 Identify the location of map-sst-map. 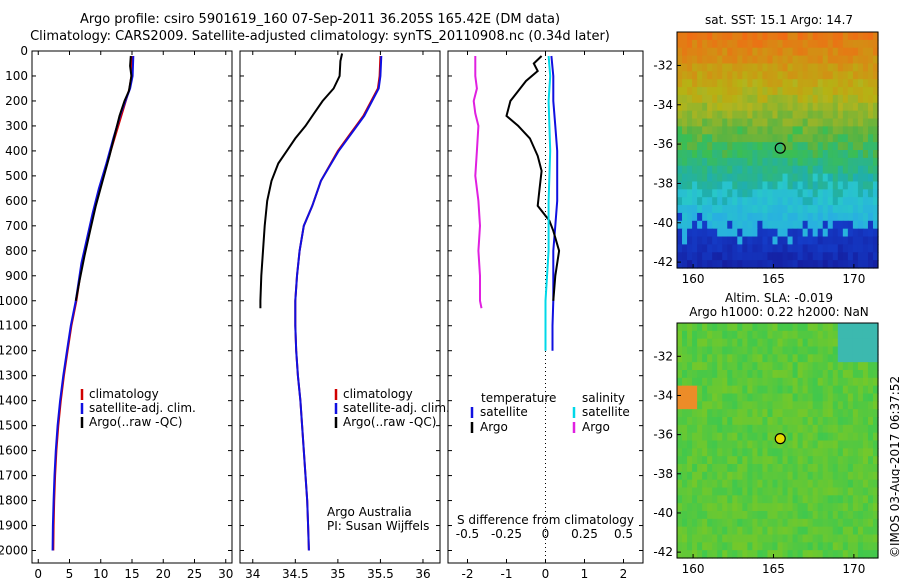
(778, 150).